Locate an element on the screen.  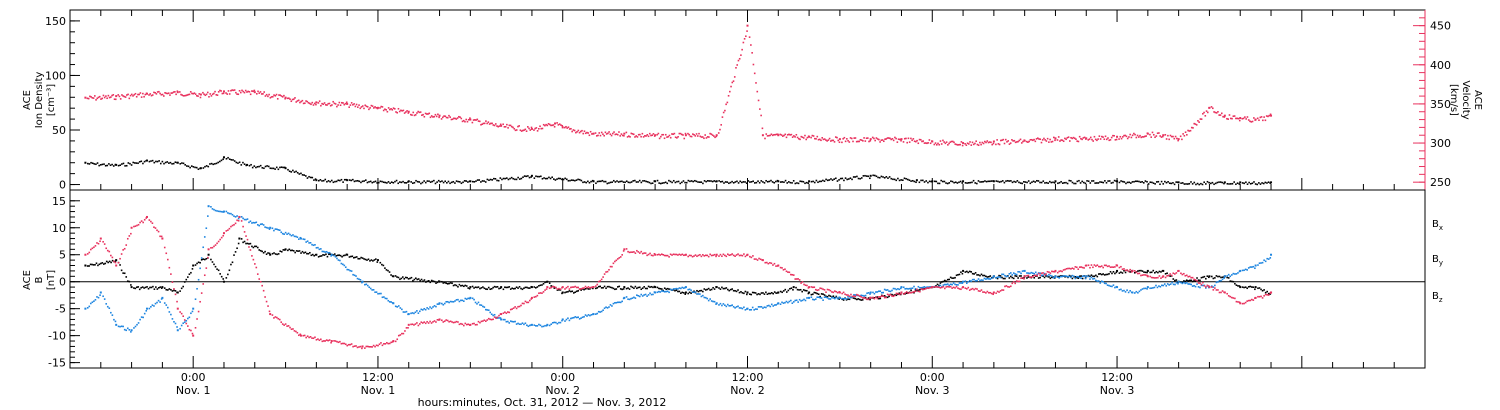
density-series-point is located at coordinates (85, 162).